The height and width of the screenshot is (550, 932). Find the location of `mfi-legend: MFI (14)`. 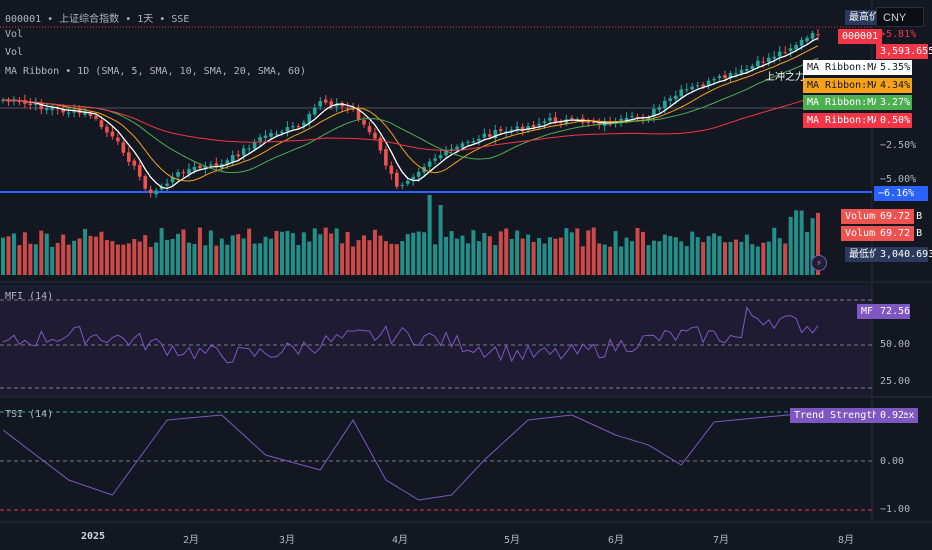

mfi-legend: MFI (14) is located at coordinates (29, 296).